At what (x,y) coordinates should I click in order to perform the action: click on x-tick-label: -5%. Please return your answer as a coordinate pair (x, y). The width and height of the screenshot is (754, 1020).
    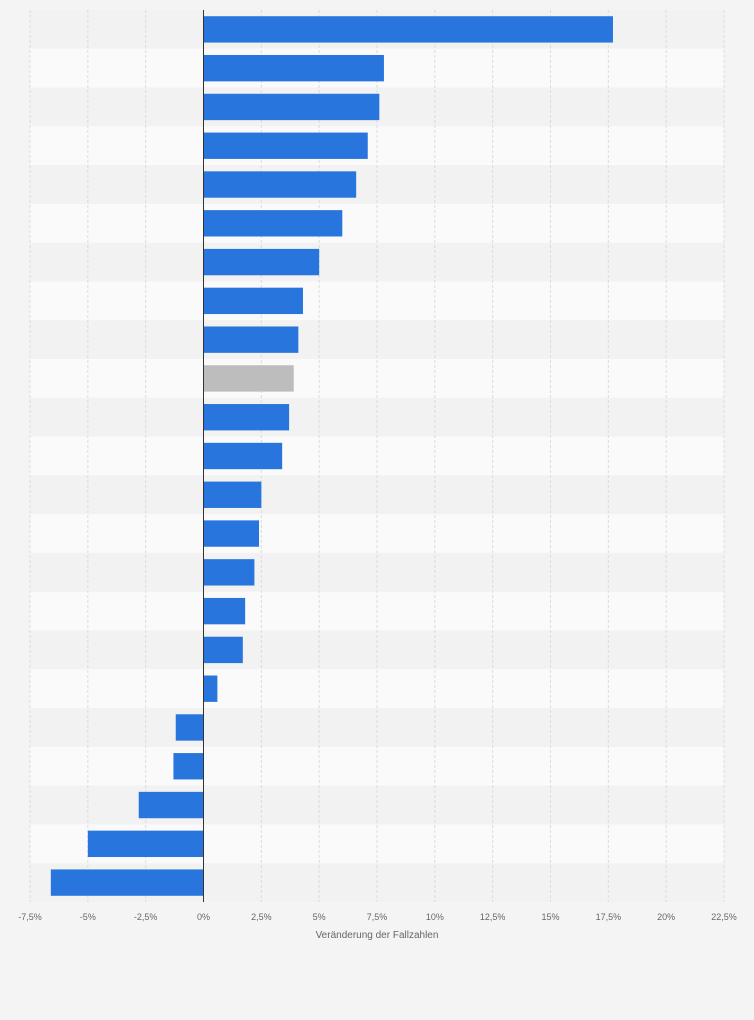
    Looking at the image, I should click on (88, 917).